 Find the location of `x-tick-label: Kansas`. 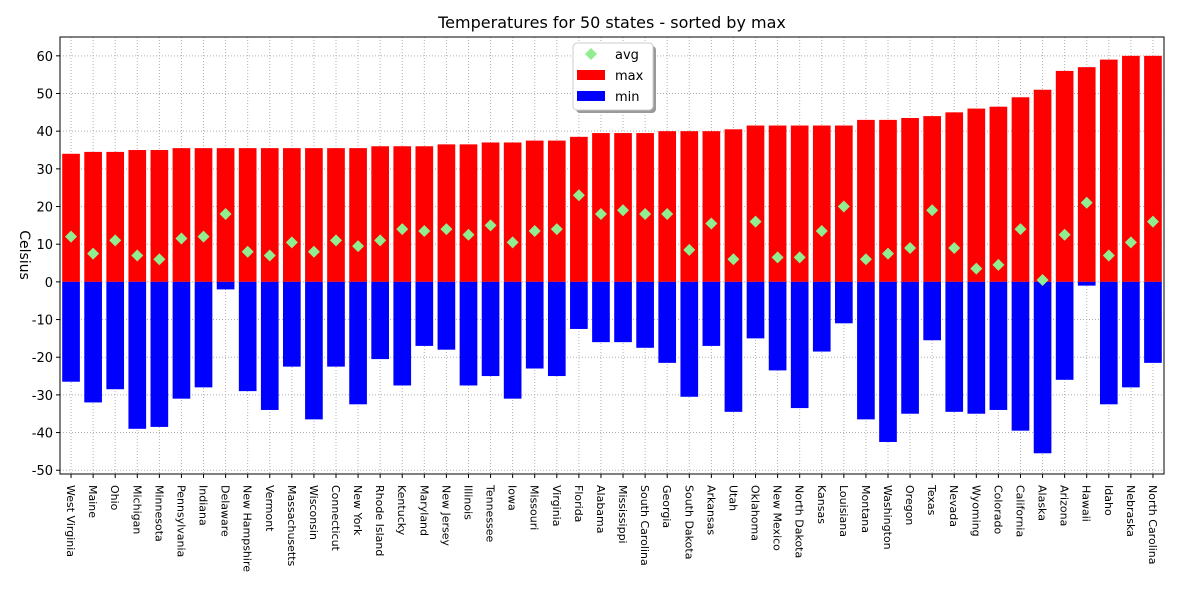

x-tick-label: Kansas is located at coordinates (821, 504).